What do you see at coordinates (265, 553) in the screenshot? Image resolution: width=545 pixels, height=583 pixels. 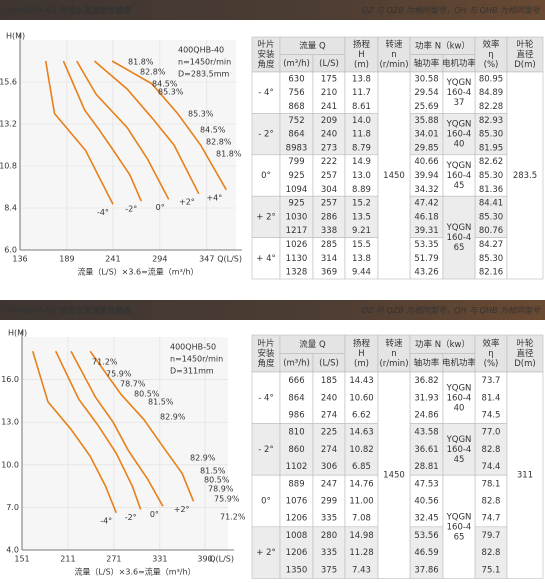 I see `cell-text: + 2°` at bounding box center [265, 553].